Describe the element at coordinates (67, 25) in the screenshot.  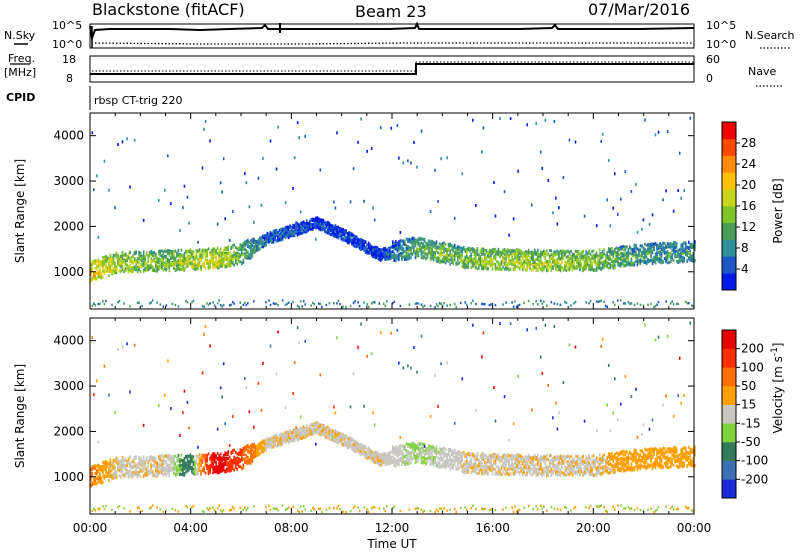
I see `noise-left-tick-high: 10^5` at that location.